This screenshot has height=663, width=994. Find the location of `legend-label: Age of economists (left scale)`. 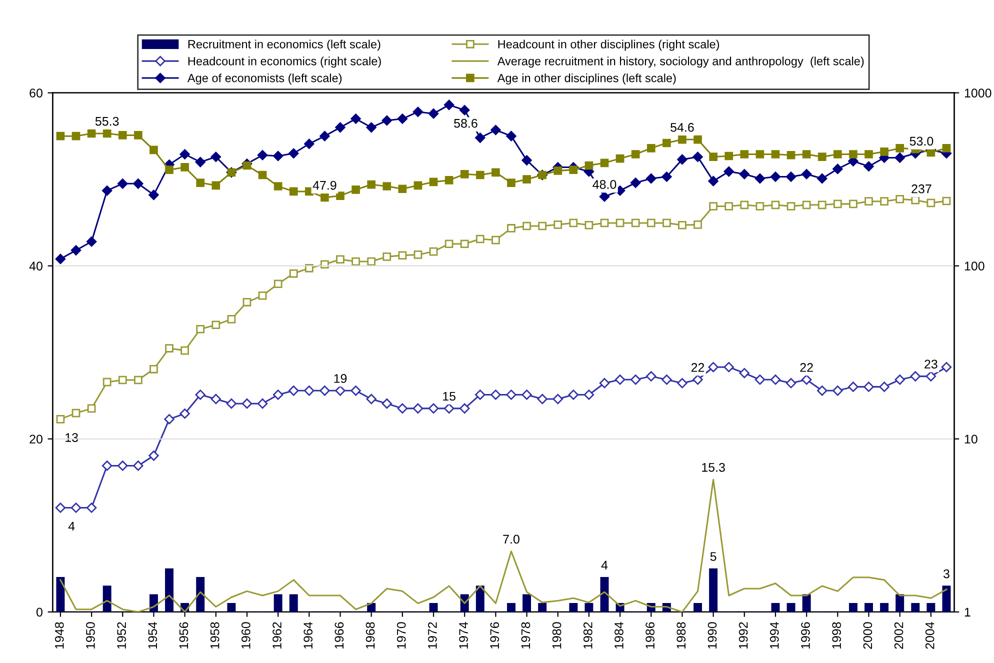

legend-label: Age of economists (left scale) is located at coordinates (264, 79).